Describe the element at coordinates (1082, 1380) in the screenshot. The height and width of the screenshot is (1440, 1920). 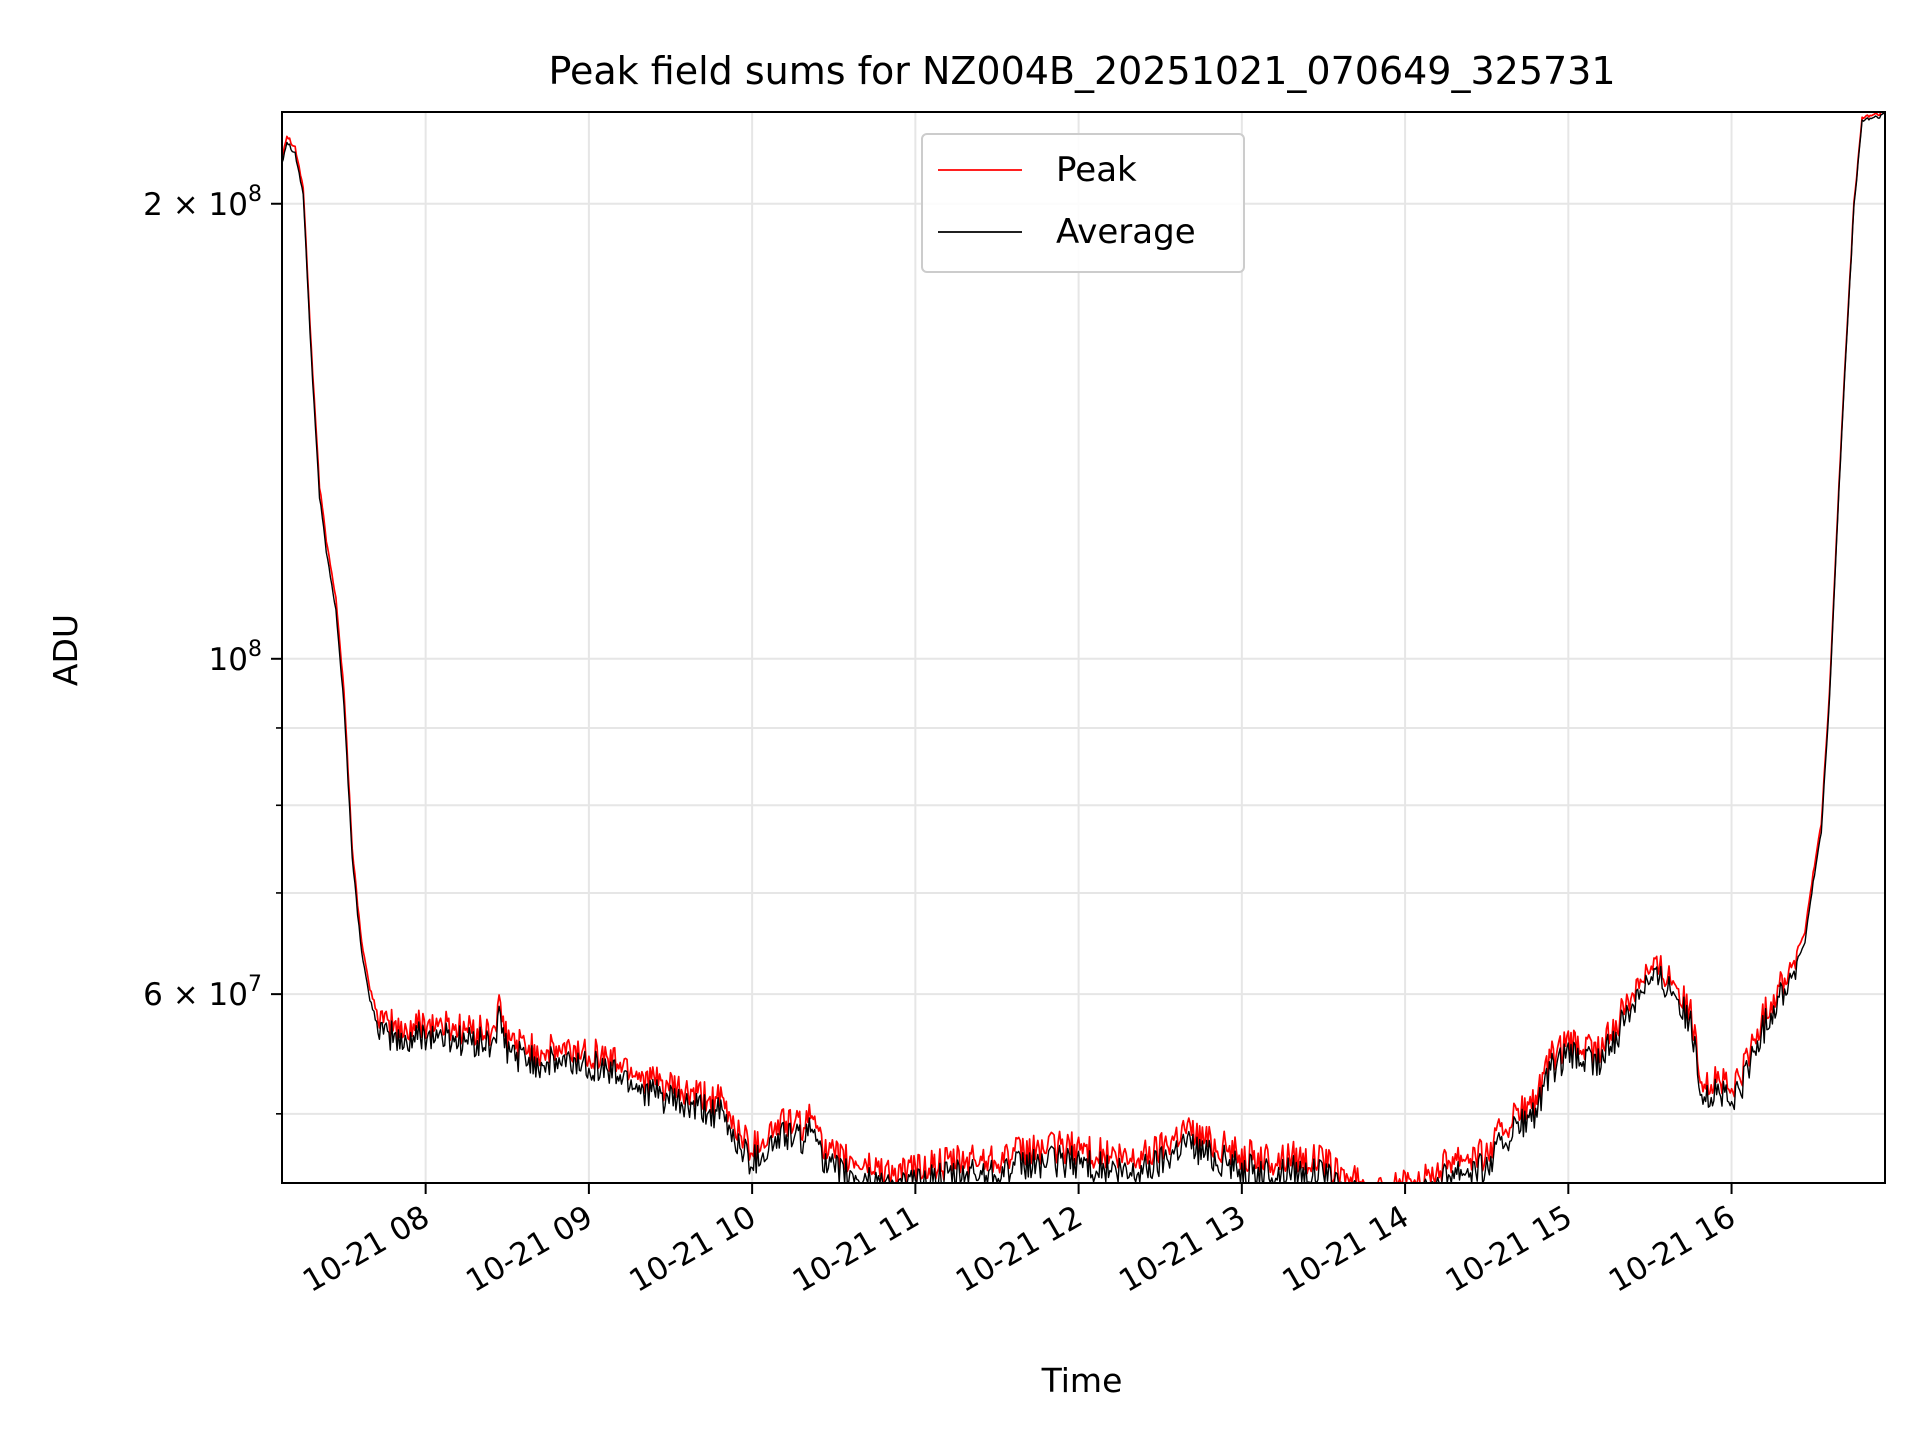
I see `x-axis-label: Time` at that location.